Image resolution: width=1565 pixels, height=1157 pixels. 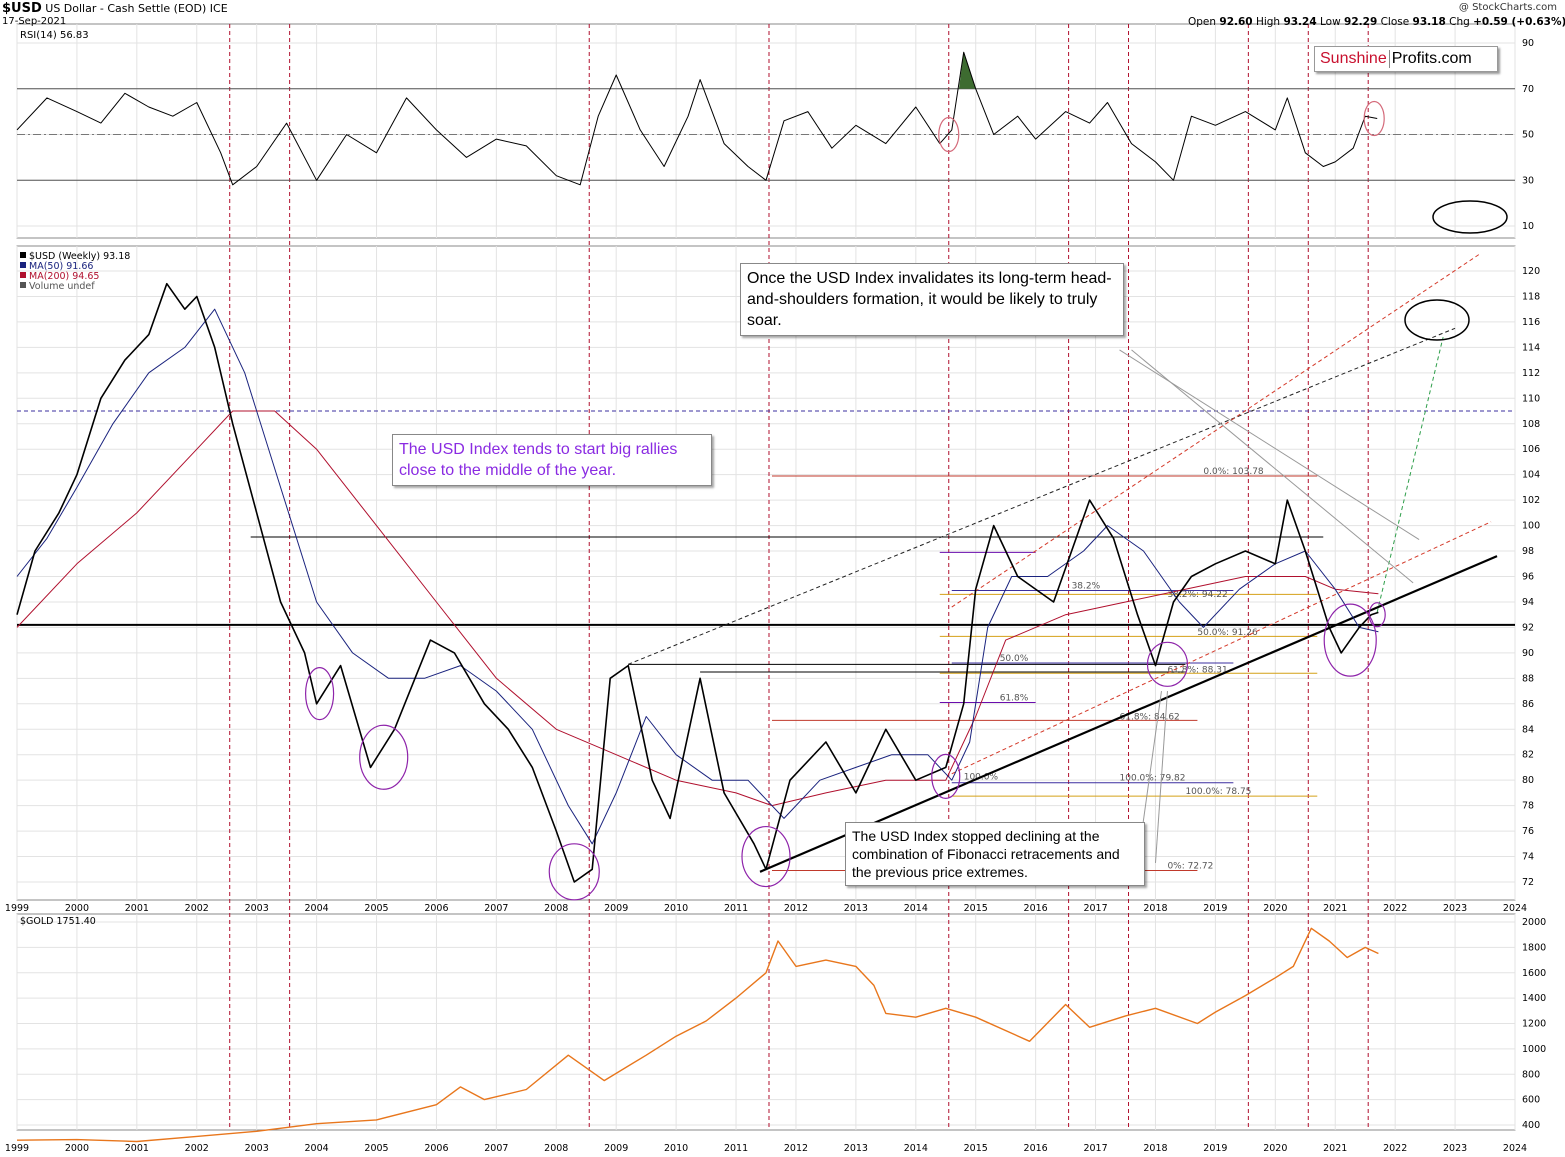 What do you see at coordinates (1335, 1148) in the screenshot?
I see `x-tick-label: 2021` at bounding box center [1335, 1148].